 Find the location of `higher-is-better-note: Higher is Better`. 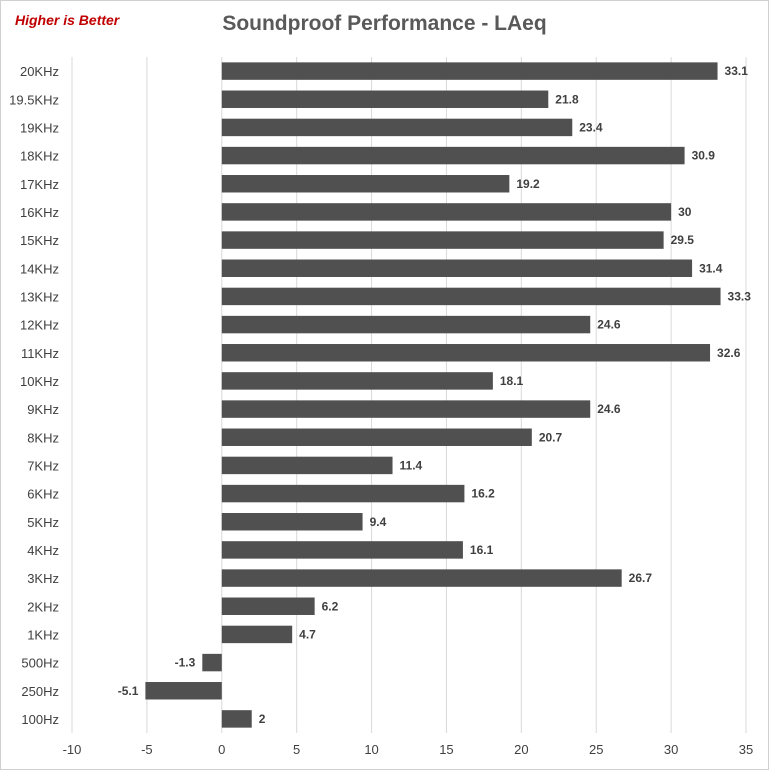

higher-is-better-note: Higher is Better is located at coordinates (67, 20).